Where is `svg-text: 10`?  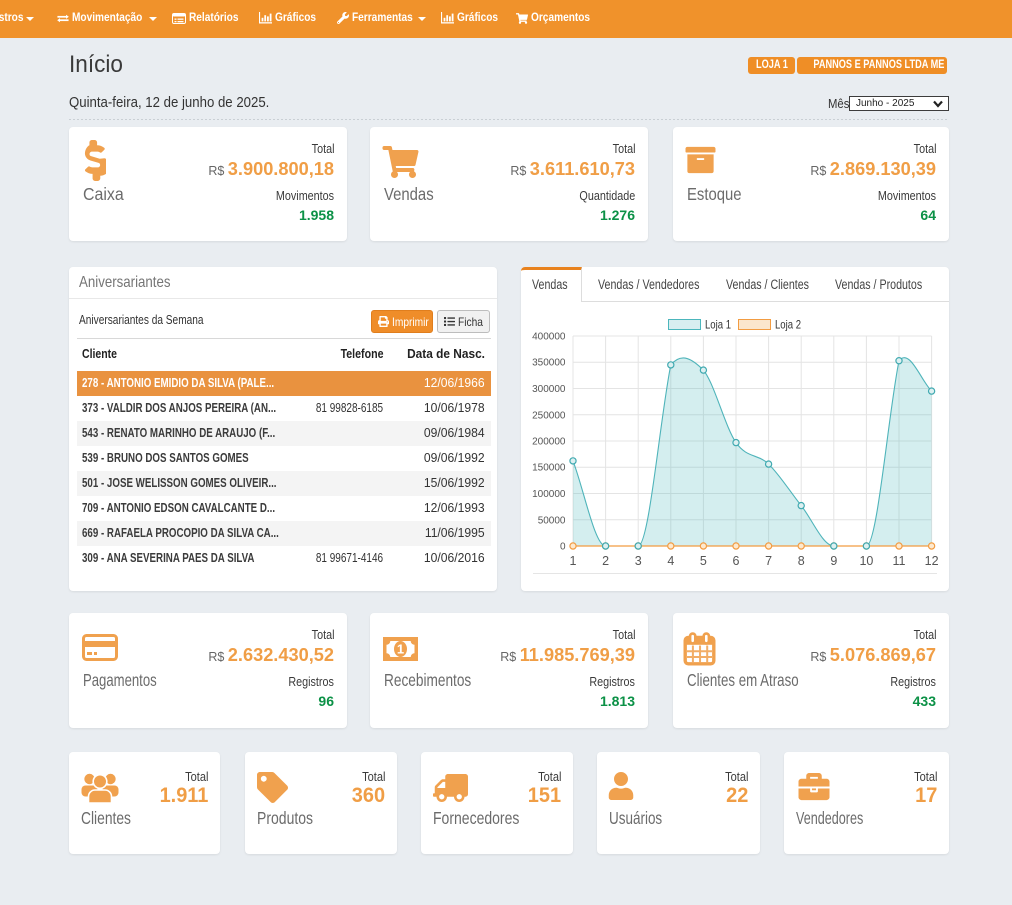
svg-text: 10 is located at coordinates (866, 561).